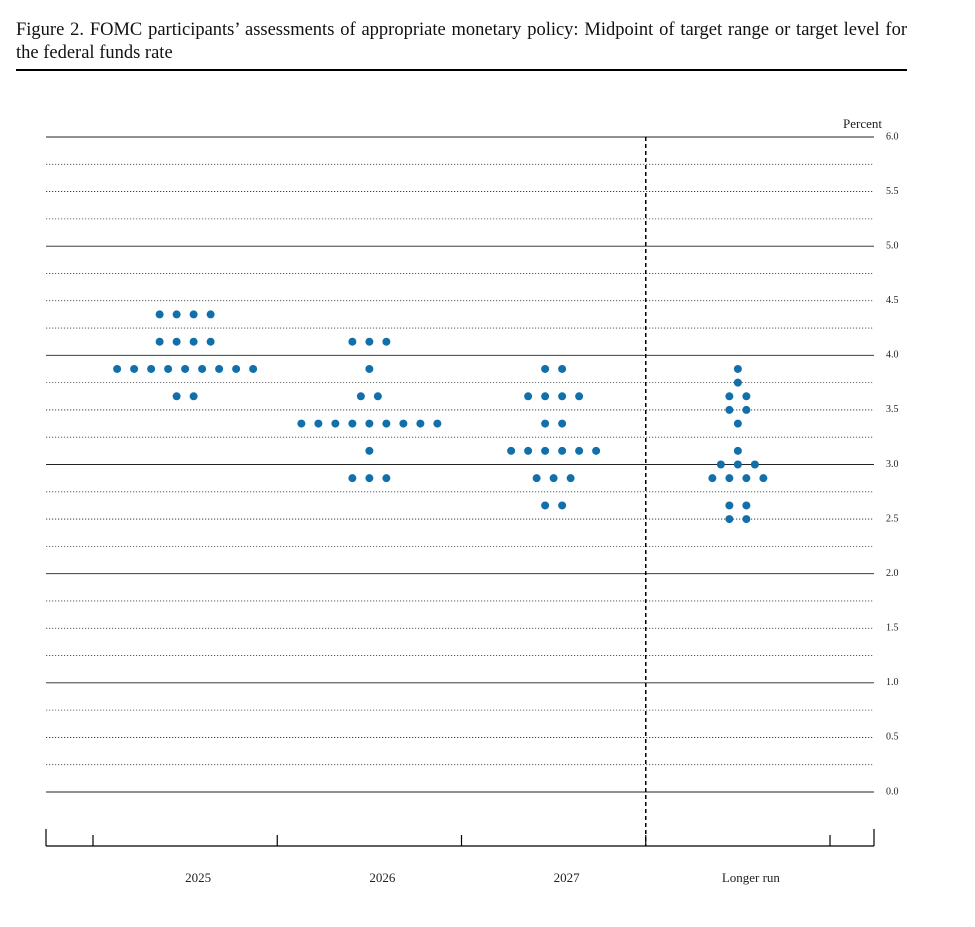  Describe the element at coordinates (892, 518) in the screenshot. I see `y-tick-label: 2.5` at that location.